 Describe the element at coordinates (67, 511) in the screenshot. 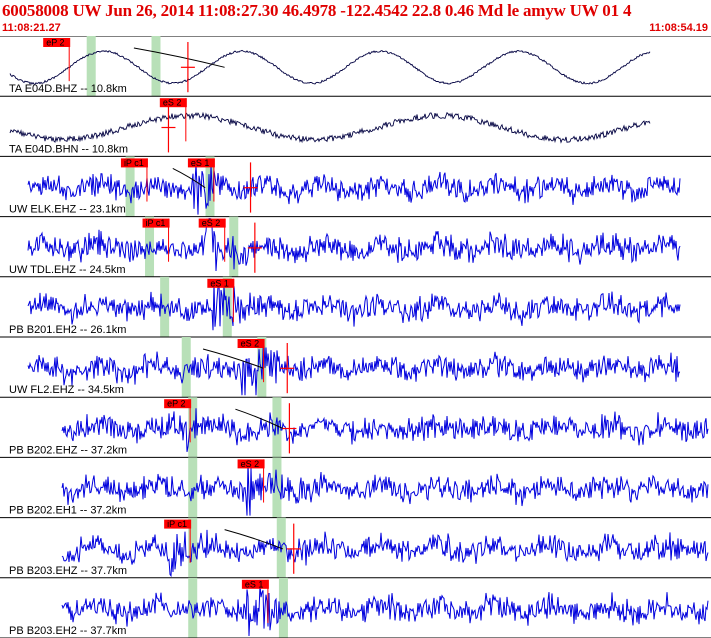

I see `channel-label: PB B202.EH1 -- 37.2km` at that location.